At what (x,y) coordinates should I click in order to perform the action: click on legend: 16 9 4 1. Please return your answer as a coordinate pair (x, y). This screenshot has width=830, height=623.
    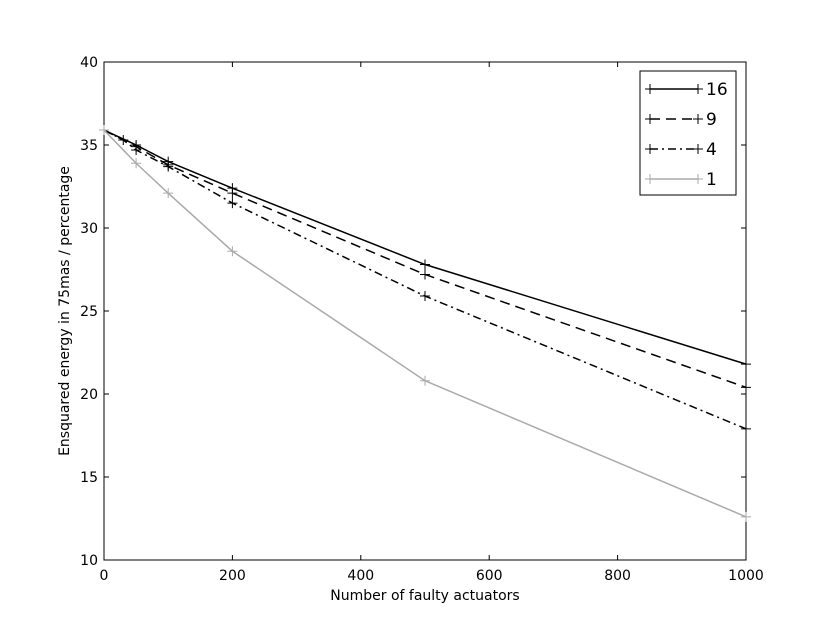
    Looking at the image, I should click on (688, 133).